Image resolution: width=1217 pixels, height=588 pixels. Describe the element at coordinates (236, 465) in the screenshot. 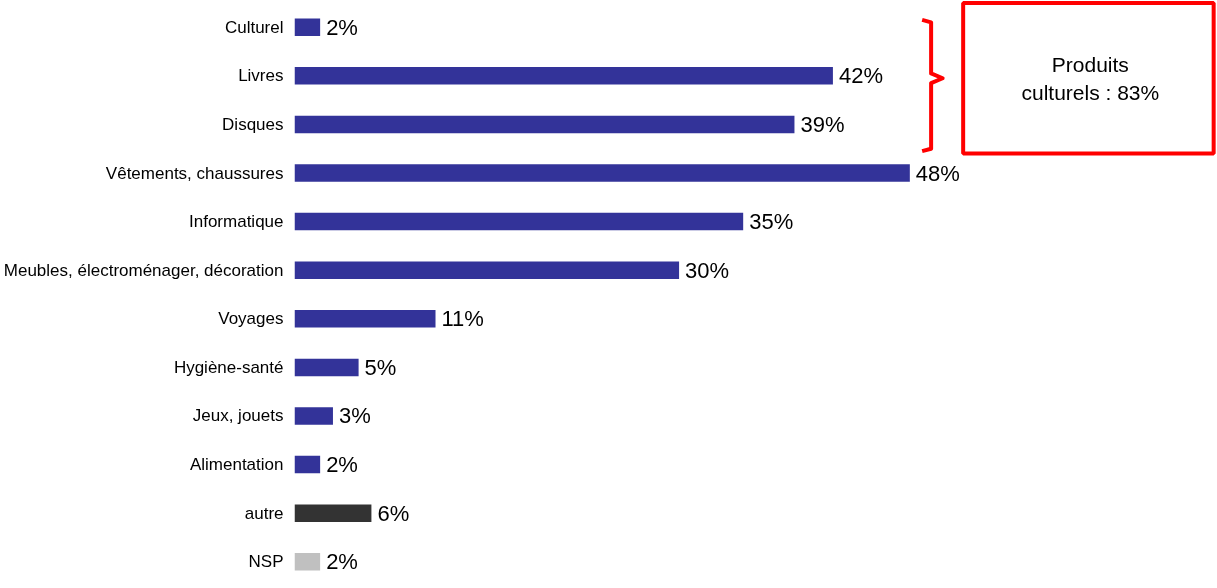

I see `y-tick-label: Alimentation` at that location.